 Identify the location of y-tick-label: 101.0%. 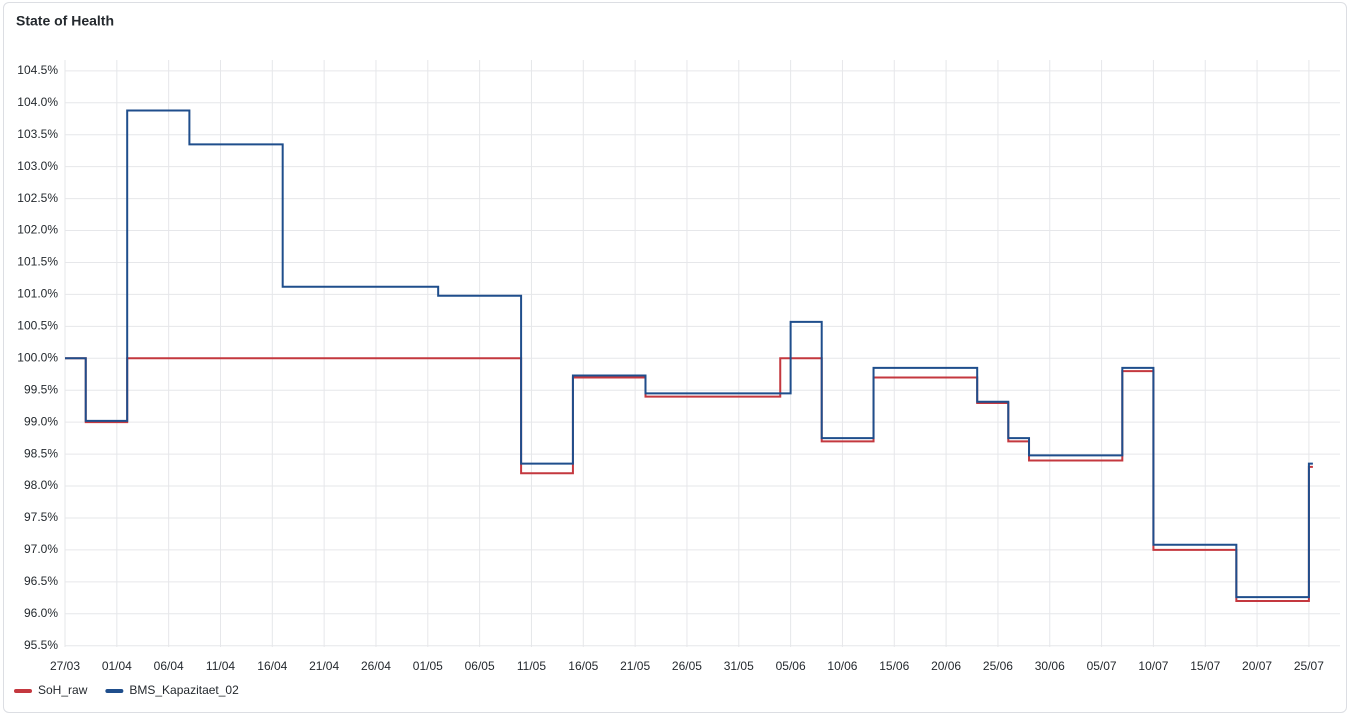
(37, 294).